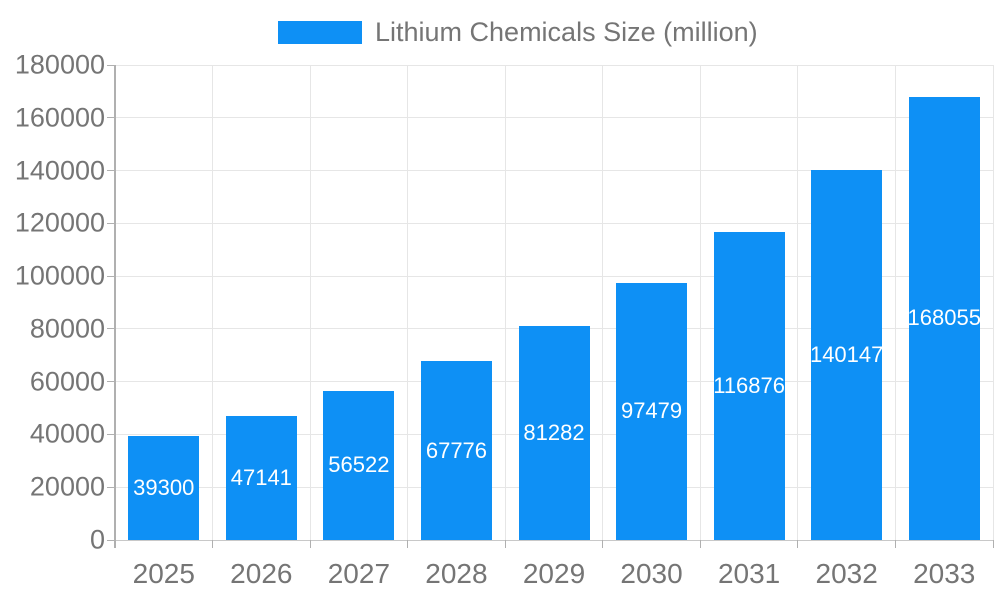 This screenshot has width=1000, height=600. I want to click on legend: Lithium Chemicals Size (million), so click(518, 32).